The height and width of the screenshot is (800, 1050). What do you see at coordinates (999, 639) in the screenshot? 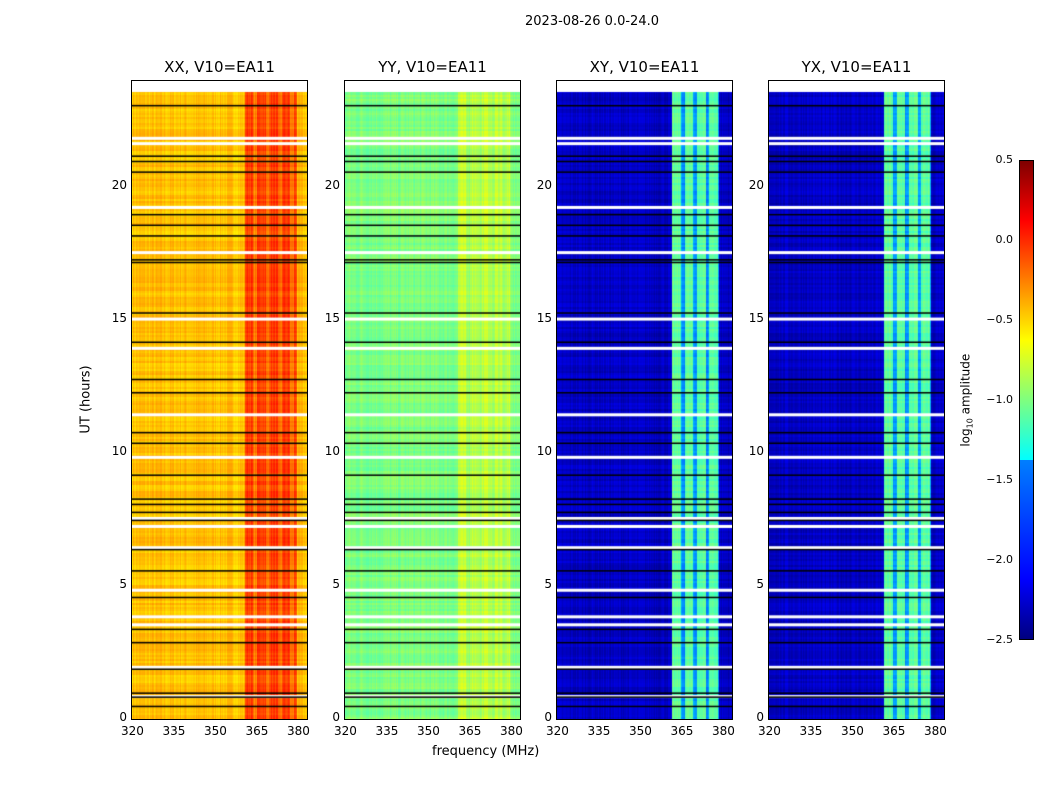
I see `colorbar-tick-label: −2.5` at bounding box center [999, 639].